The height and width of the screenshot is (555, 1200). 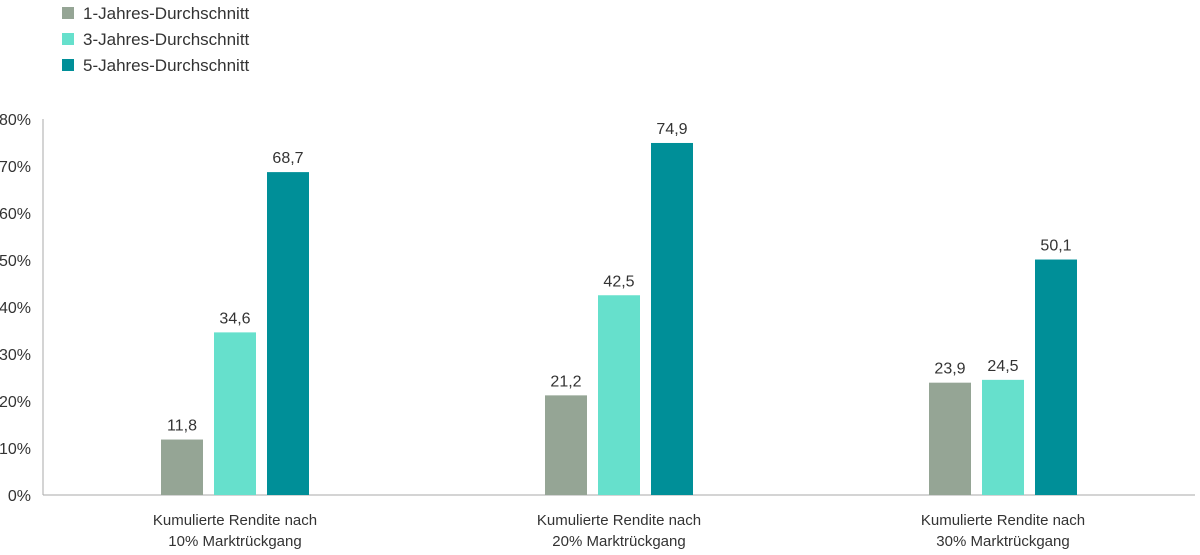 What do you see at coordinates (1002, 366) in the screenshot?
I see `data-label: 24,5` at bounding box center [1002, 366].